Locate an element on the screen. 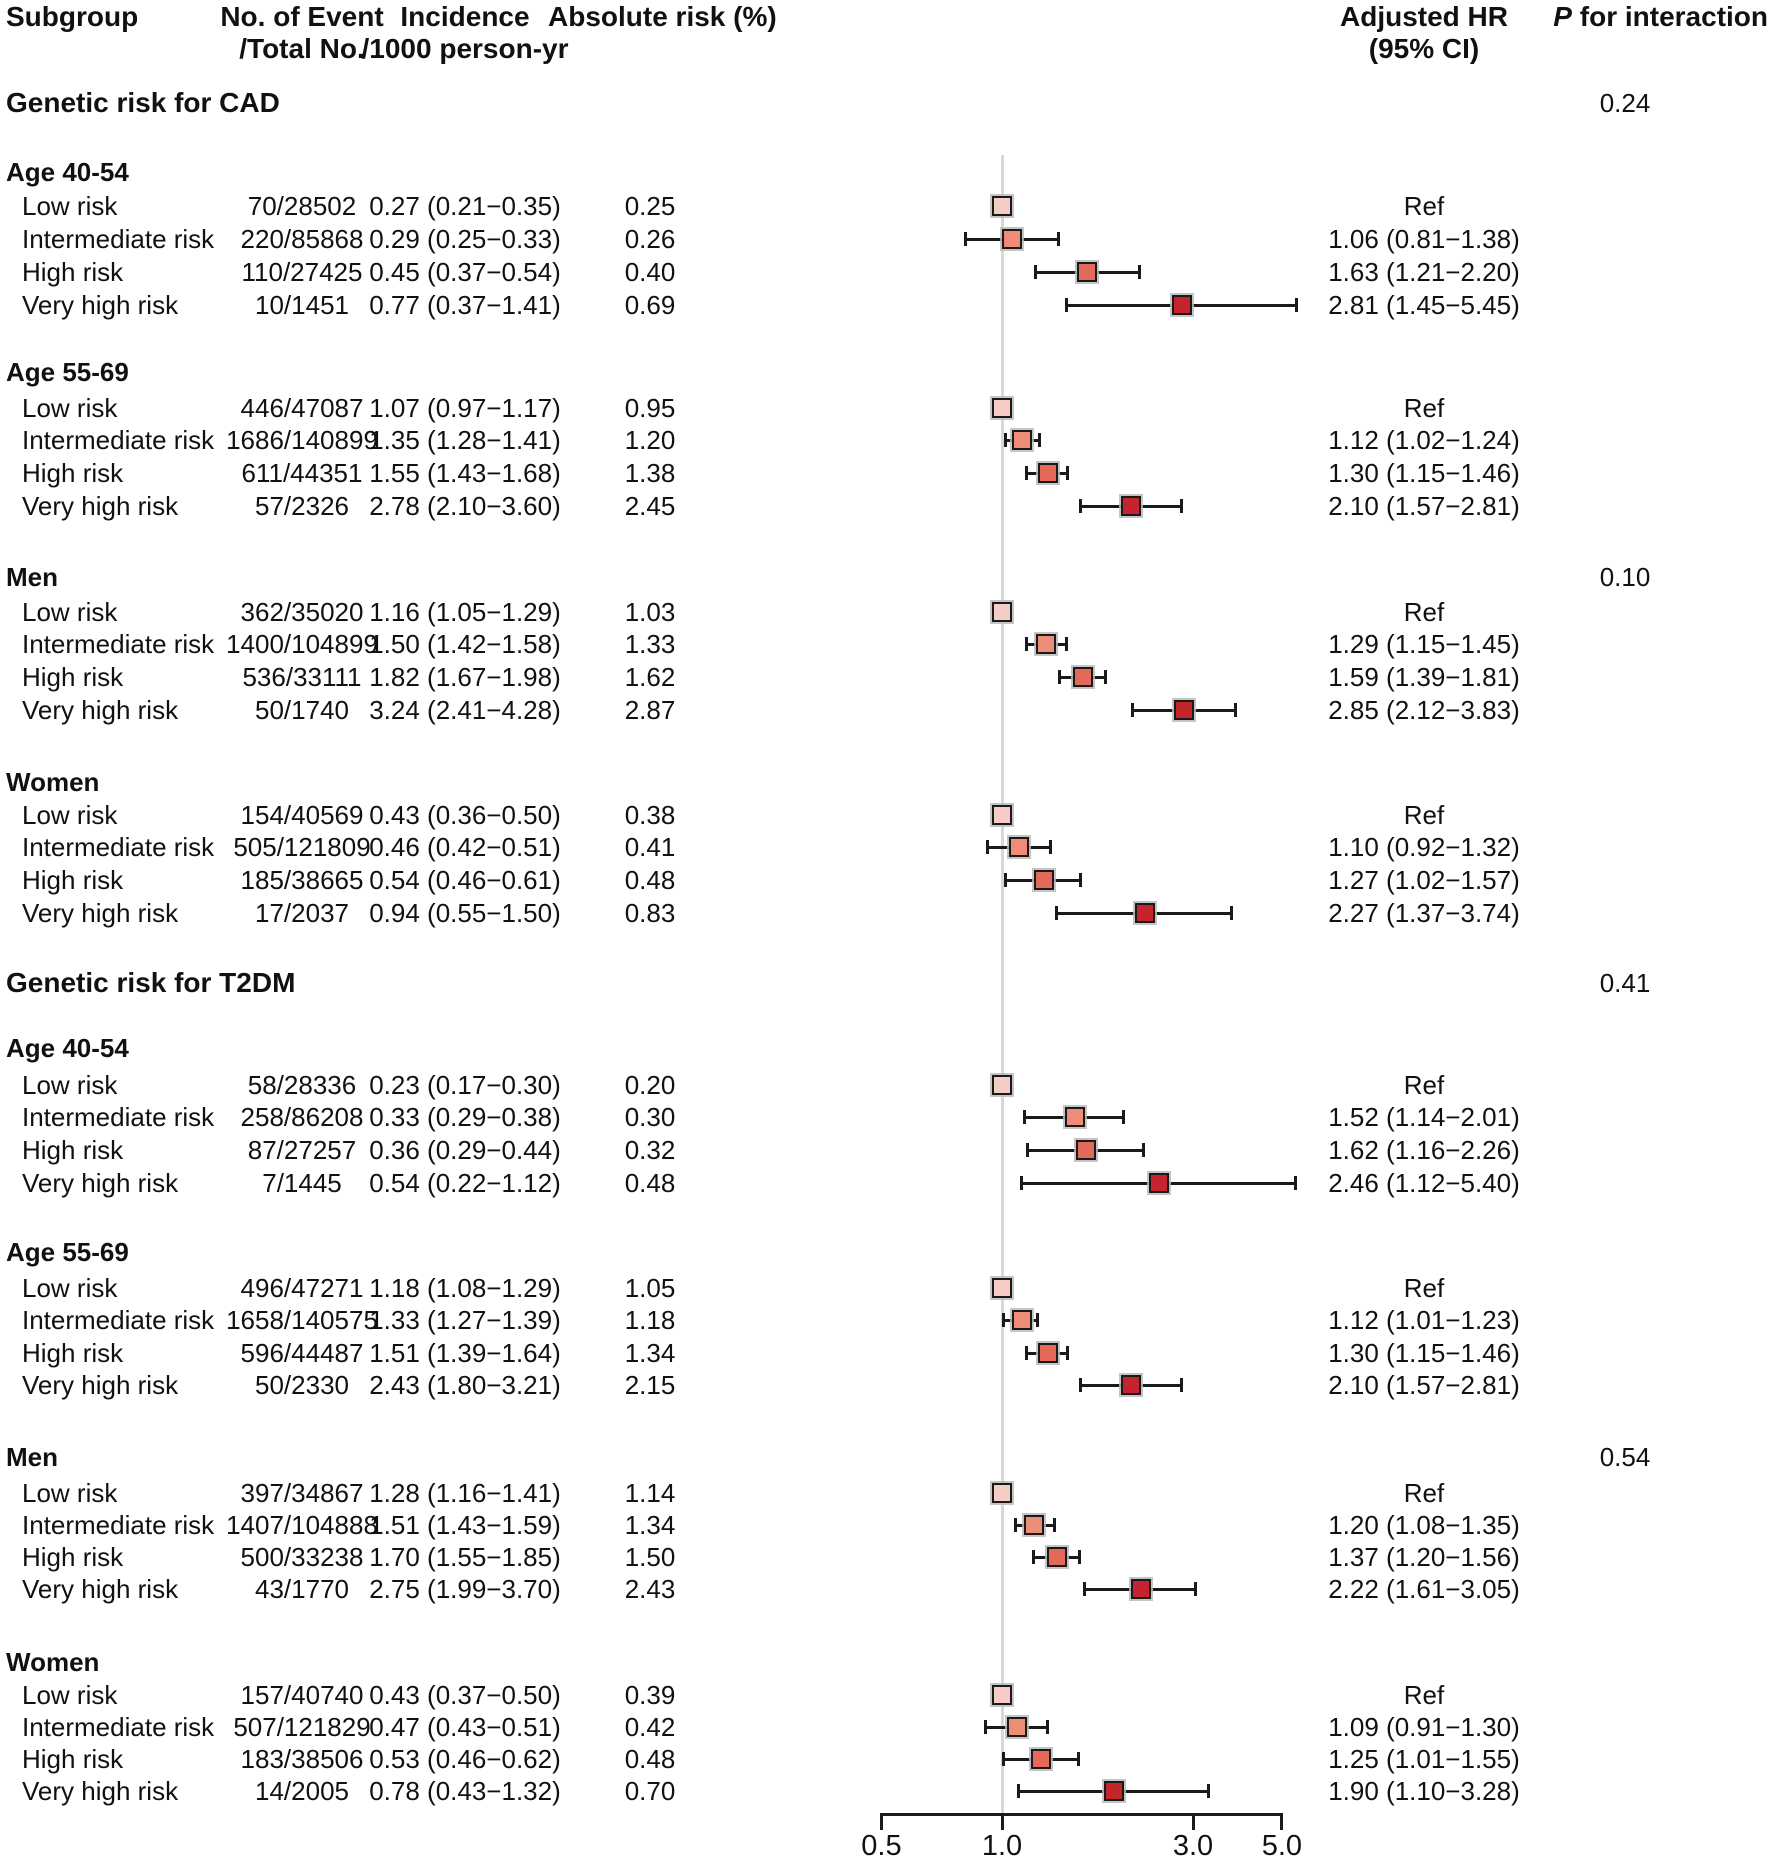  row-absolute-risk: 0.42 is located at coordinates (650, 1727).